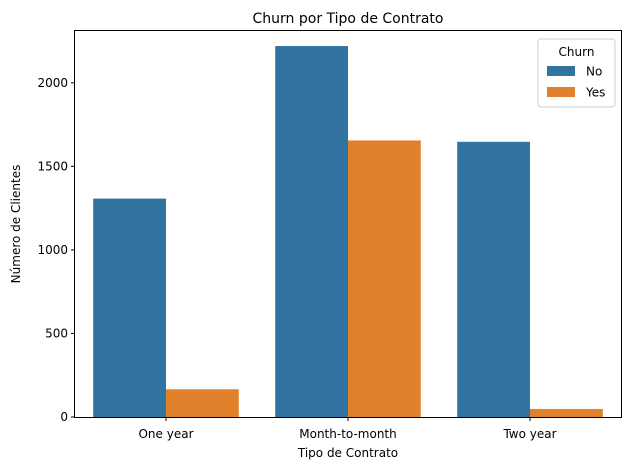  I want to click on bar-yes-one-year, so click(202, 403).